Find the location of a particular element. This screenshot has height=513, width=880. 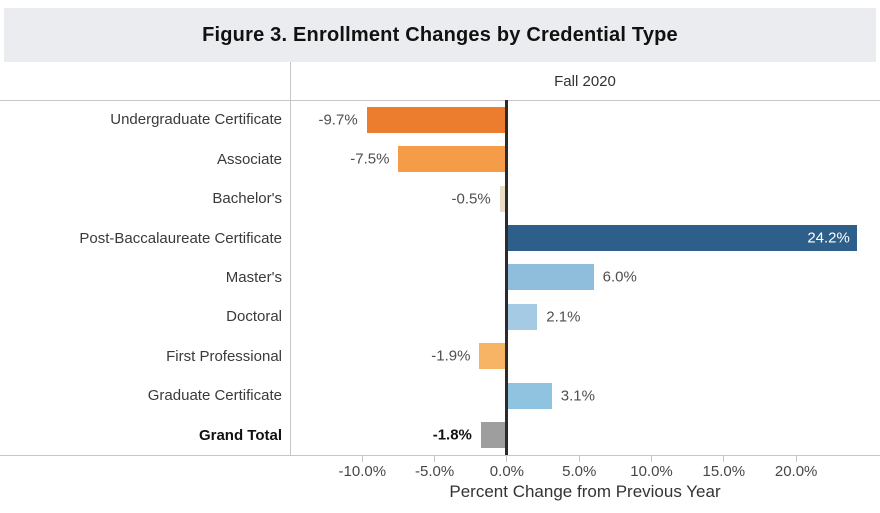

row-label-bachelor-s: Bachelor's is located at coordinates (247, 199).